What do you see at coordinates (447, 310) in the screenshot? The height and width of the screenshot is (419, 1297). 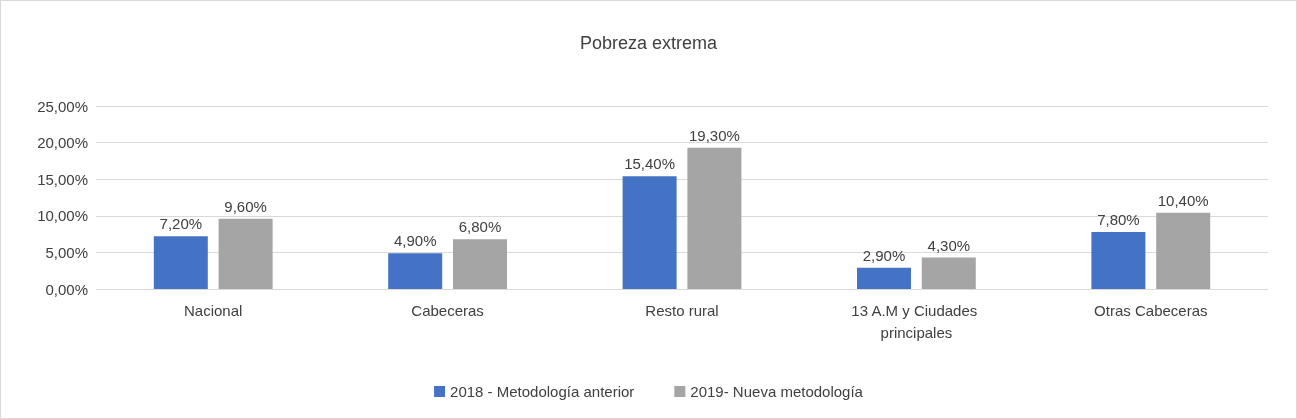 I see `x-tick-label: Cabeceras` at bounding box center [447, 310].